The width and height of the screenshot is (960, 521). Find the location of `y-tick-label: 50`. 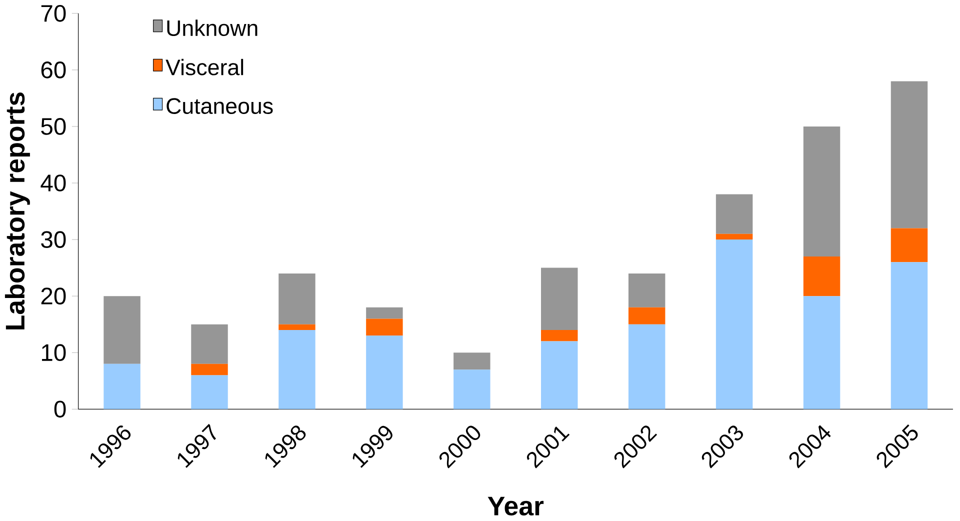

y-tick-label: 50 is located at coordinates (53, 127).